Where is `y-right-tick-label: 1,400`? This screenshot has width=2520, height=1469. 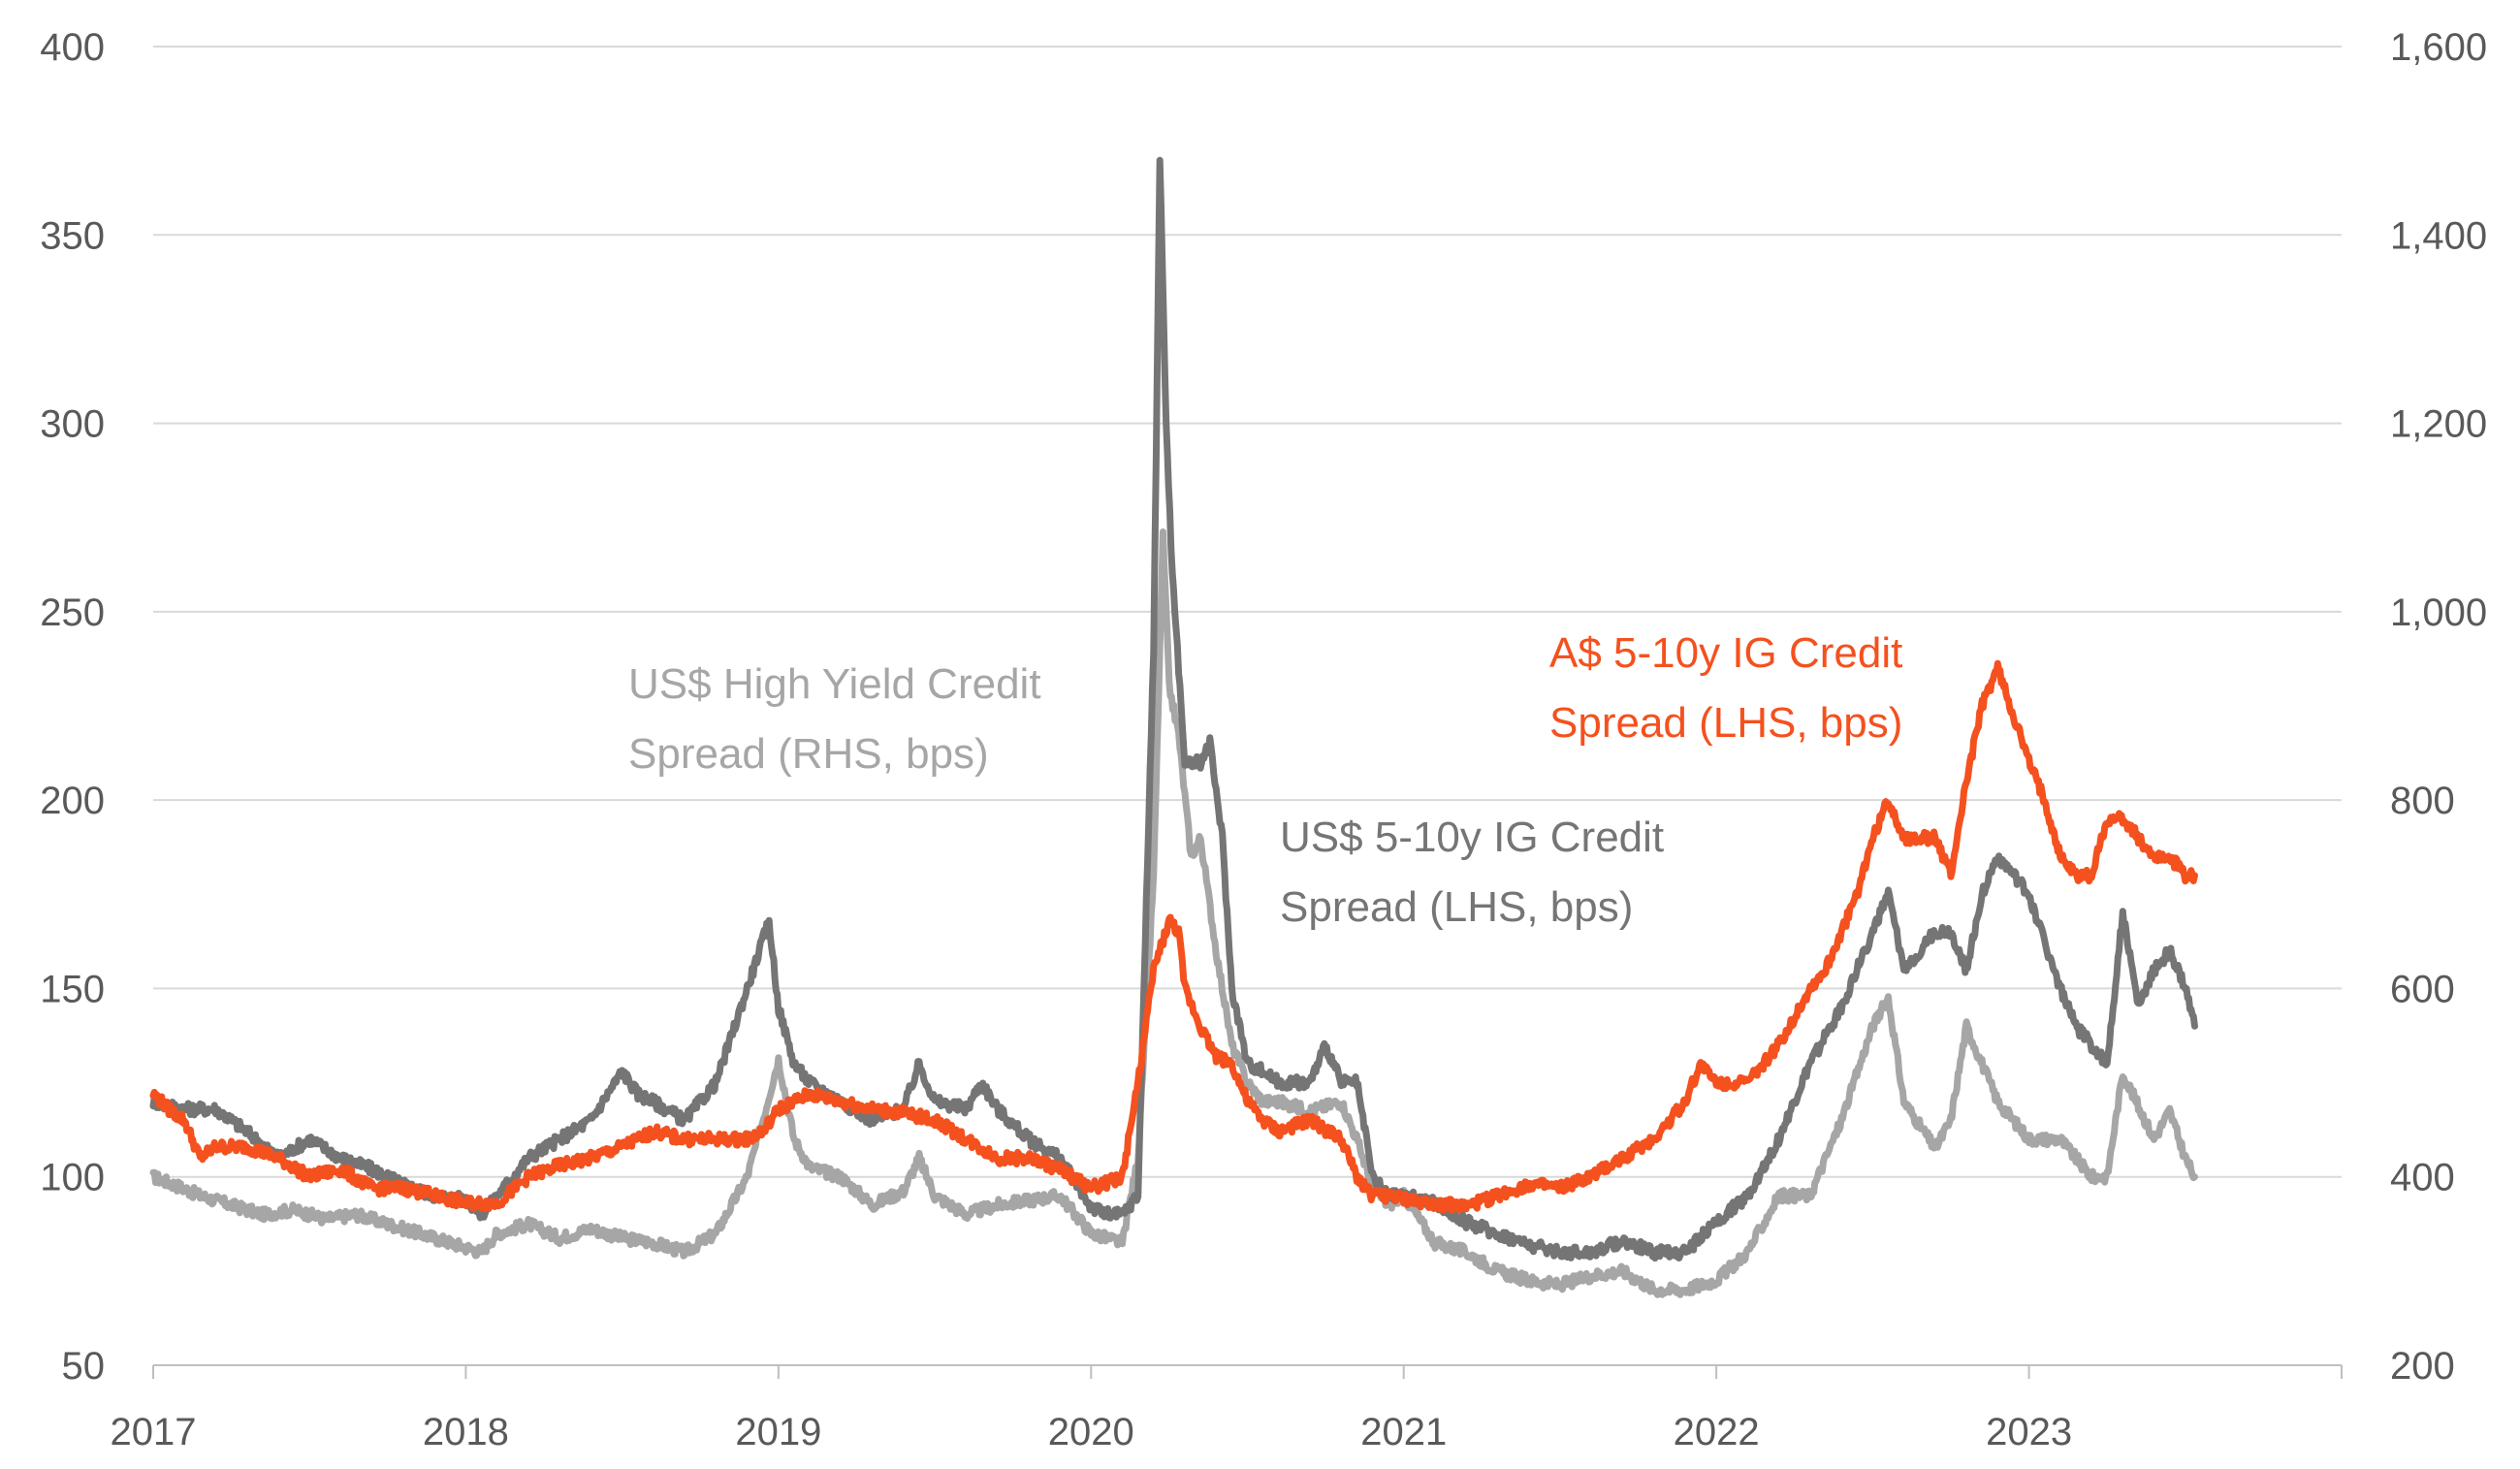
y-right-tick-label: 1,400 is located at coordinates (2439, 235).